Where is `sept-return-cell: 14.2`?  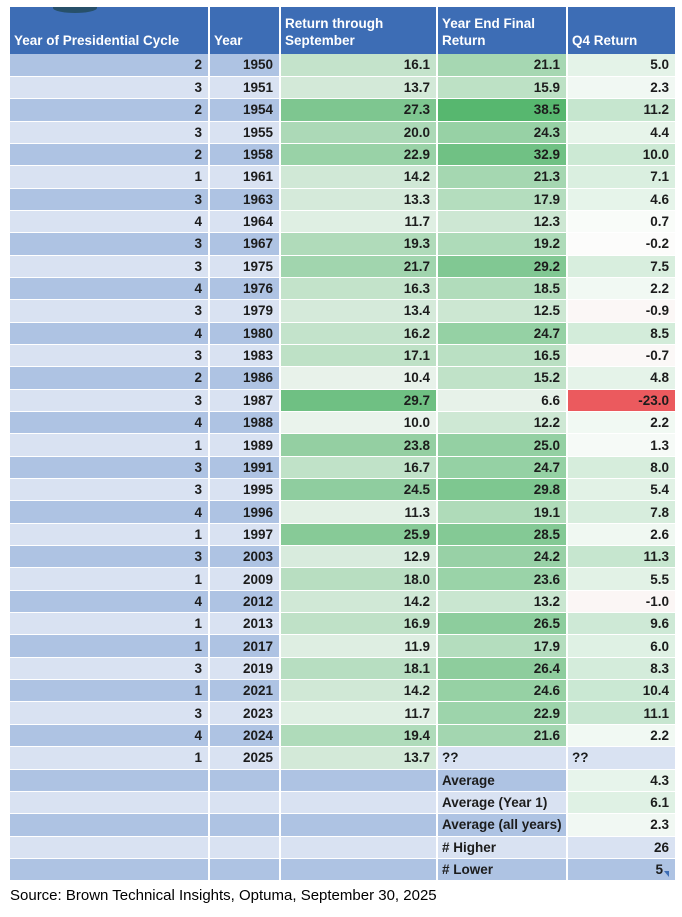
sept-return-cell: 14.2 is located at coordinates (359, 691).